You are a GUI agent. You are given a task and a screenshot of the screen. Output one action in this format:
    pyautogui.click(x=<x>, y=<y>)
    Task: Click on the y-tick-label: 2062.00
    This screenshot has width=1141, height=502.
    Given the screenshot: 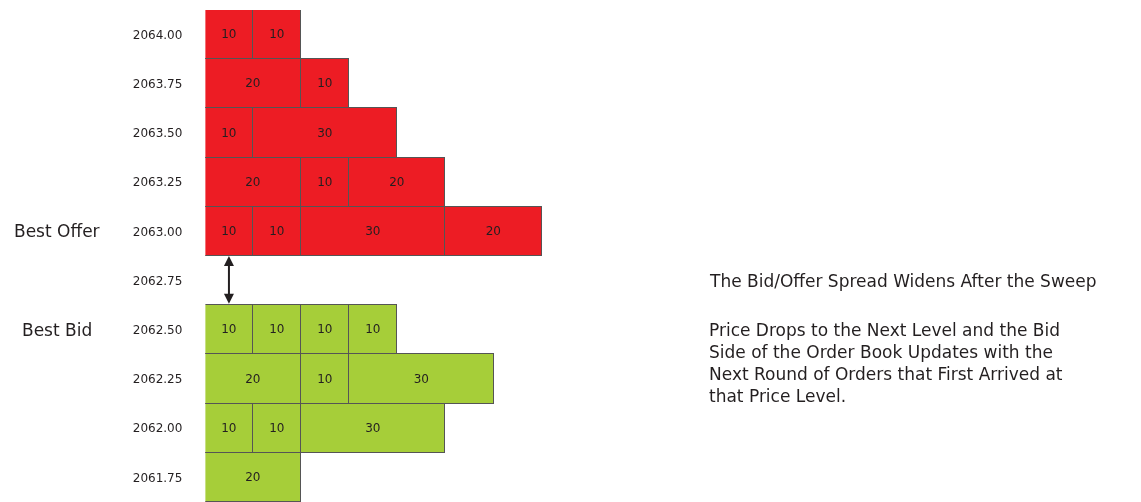 What is the action you would take?
    pyautogui.click(x=157, y=428)
    